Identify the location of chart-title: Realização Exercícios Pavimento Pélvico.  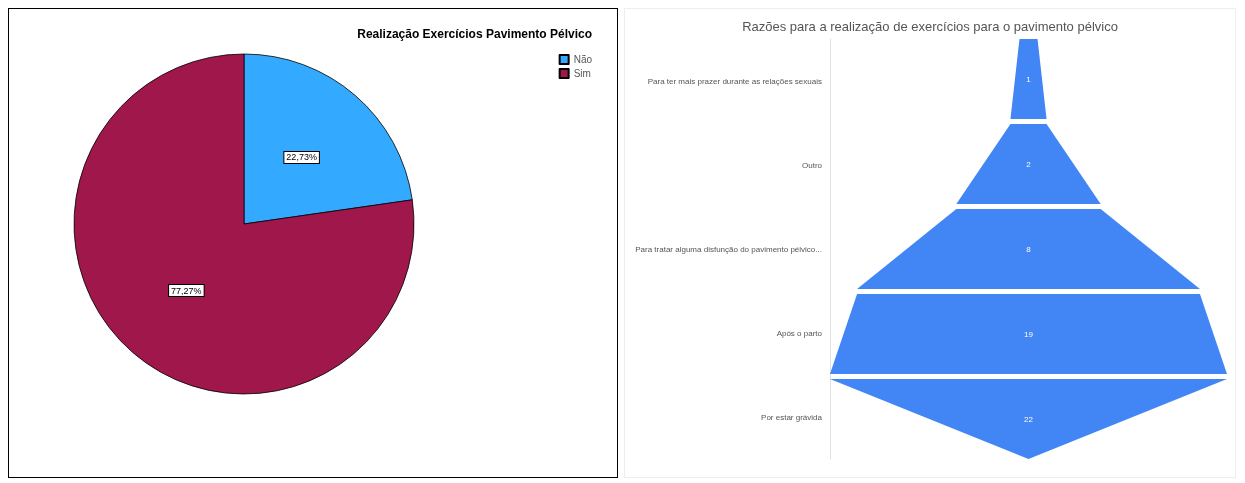
(475, 34).